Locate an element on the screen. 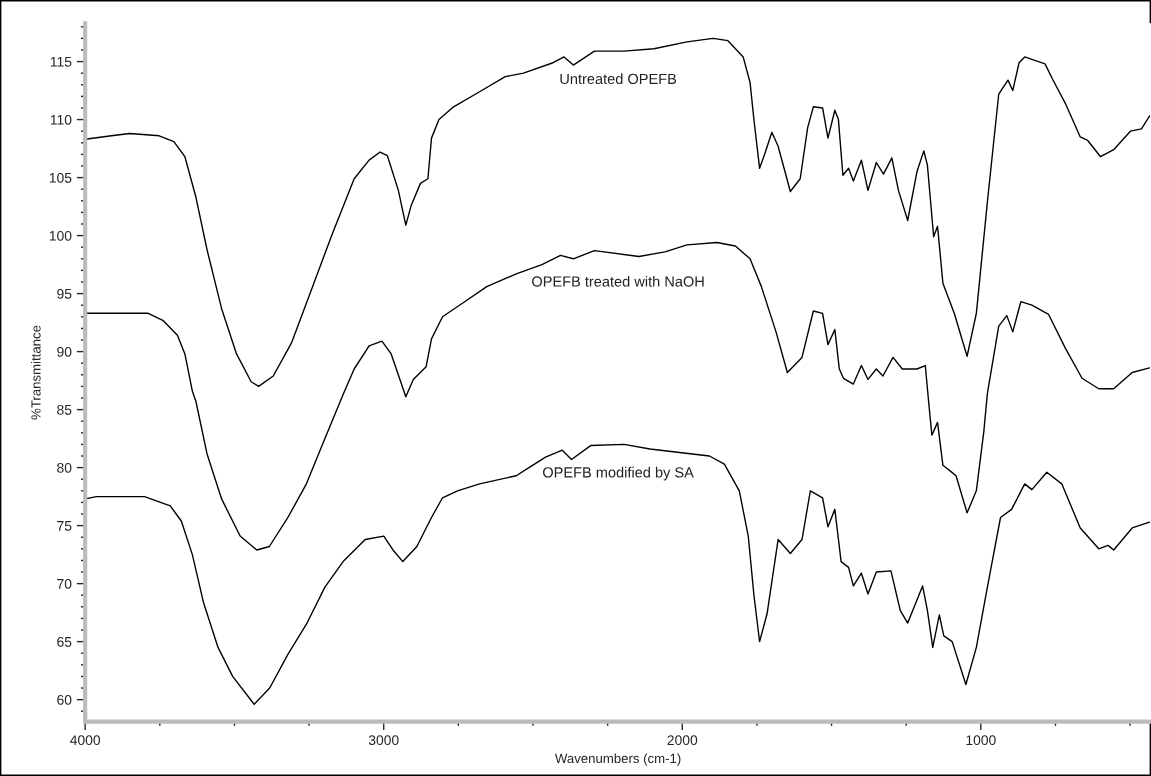 The image size is (1151, 776). y-tick-label: 80 is located at coordinates (64, 467).